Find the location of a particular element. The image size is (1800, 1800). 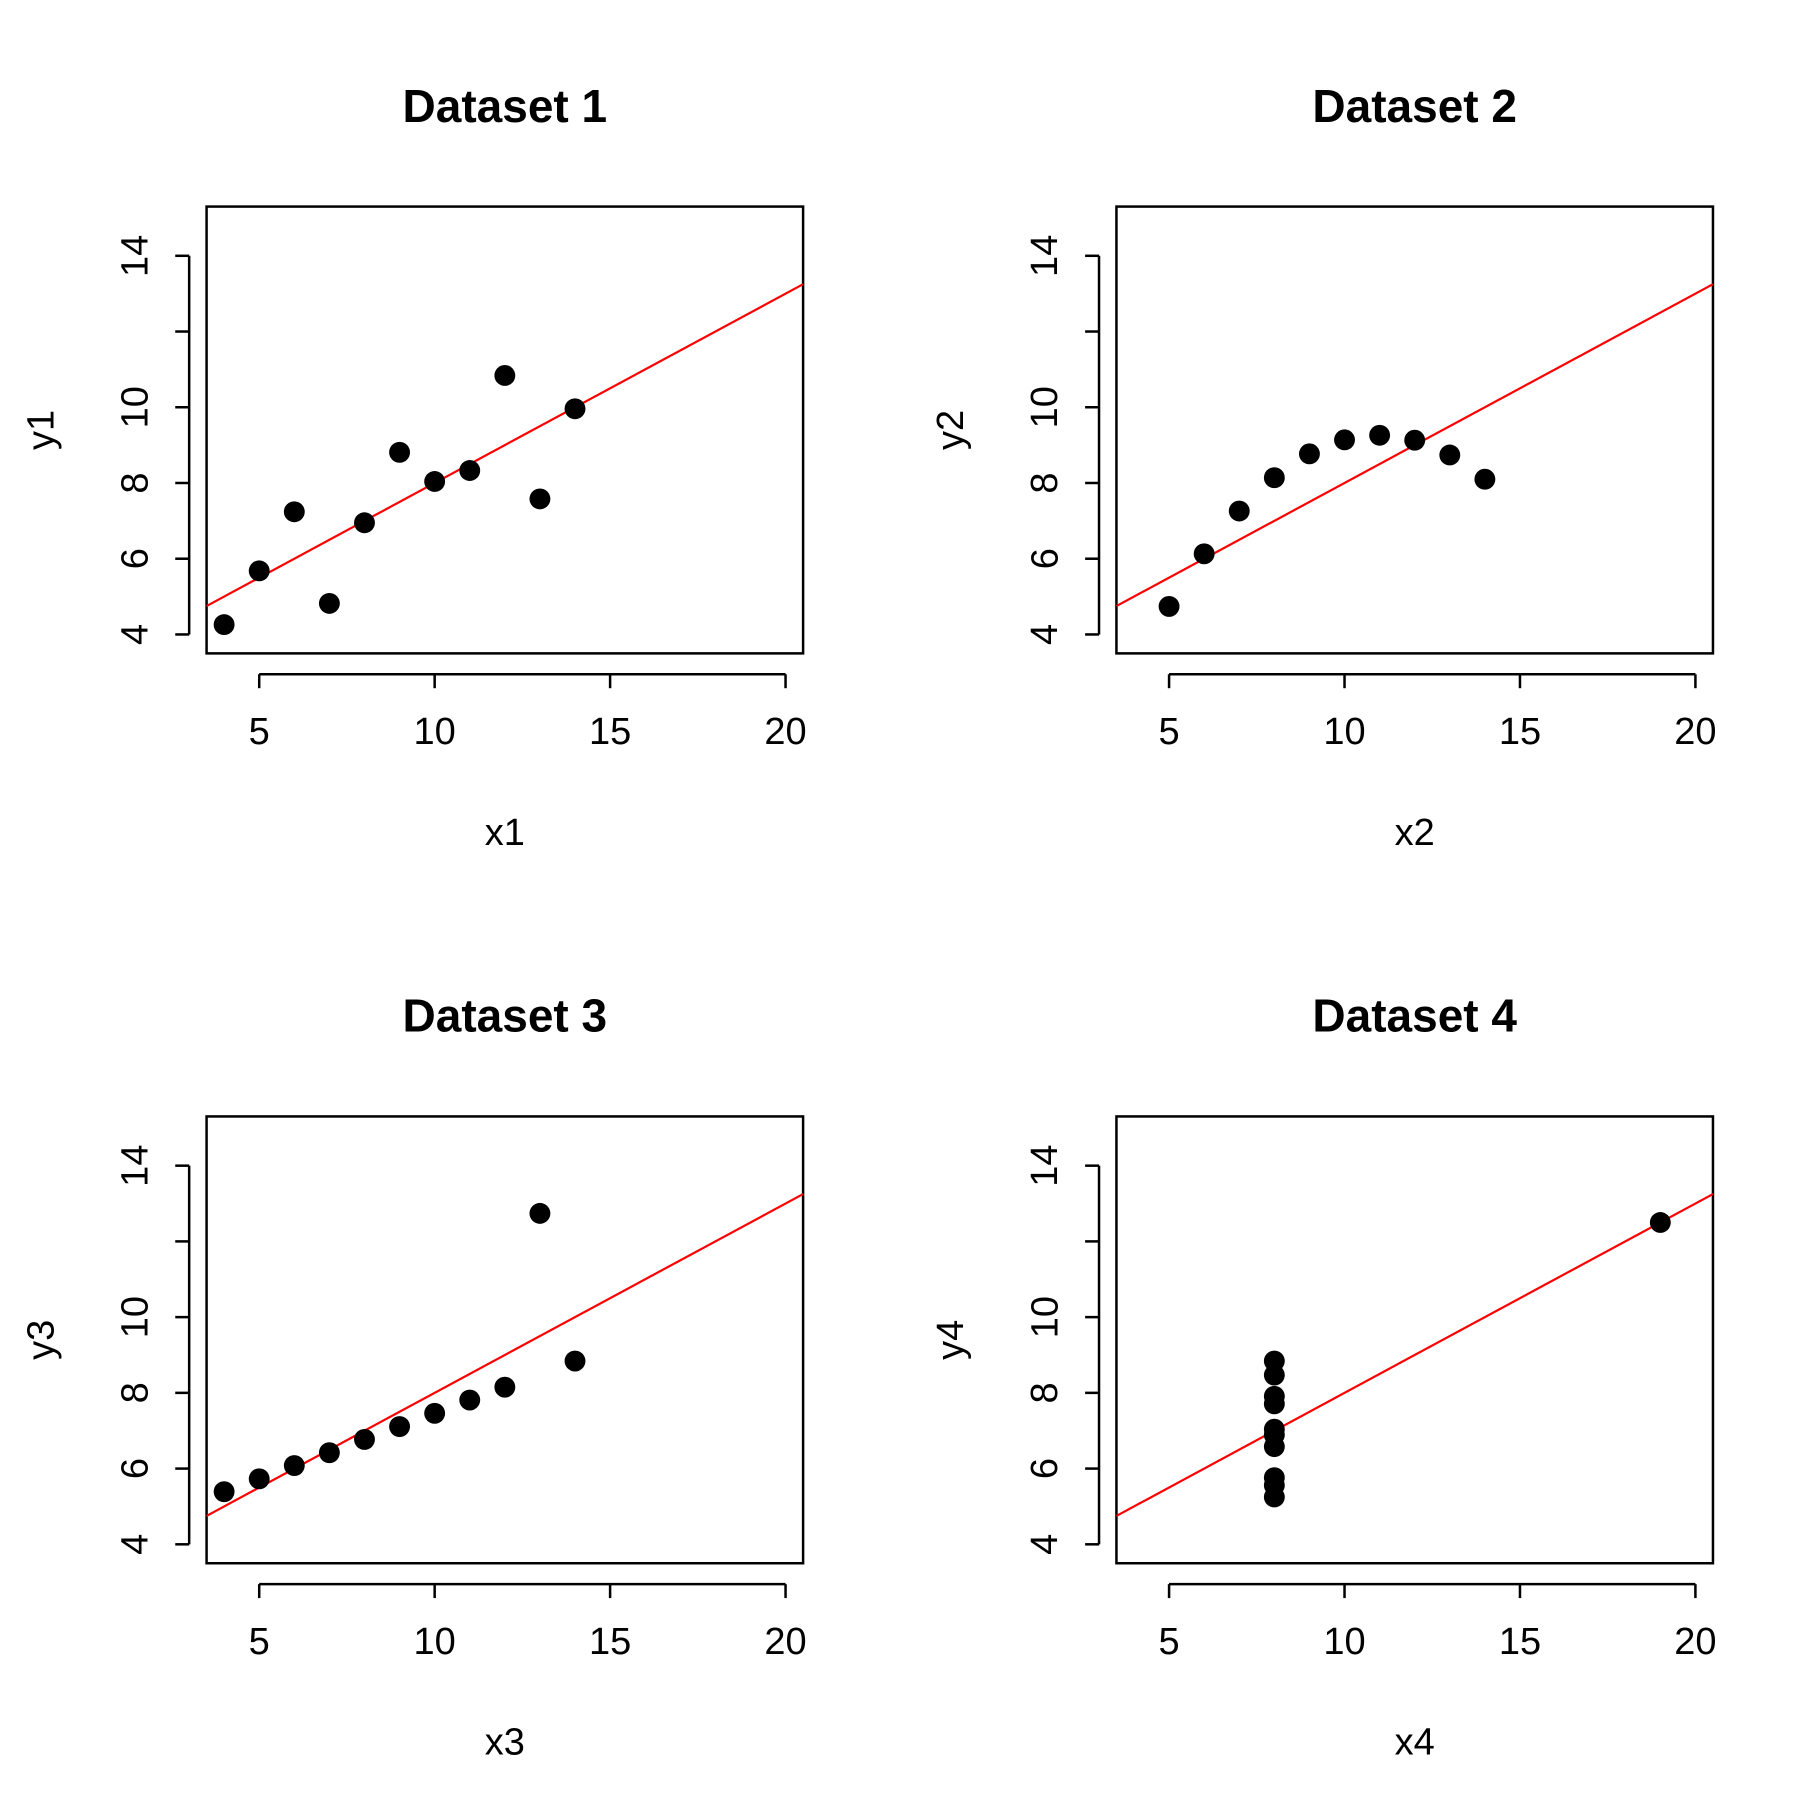

x-axis-label: x4 is located at coordinates (1415, 1743).